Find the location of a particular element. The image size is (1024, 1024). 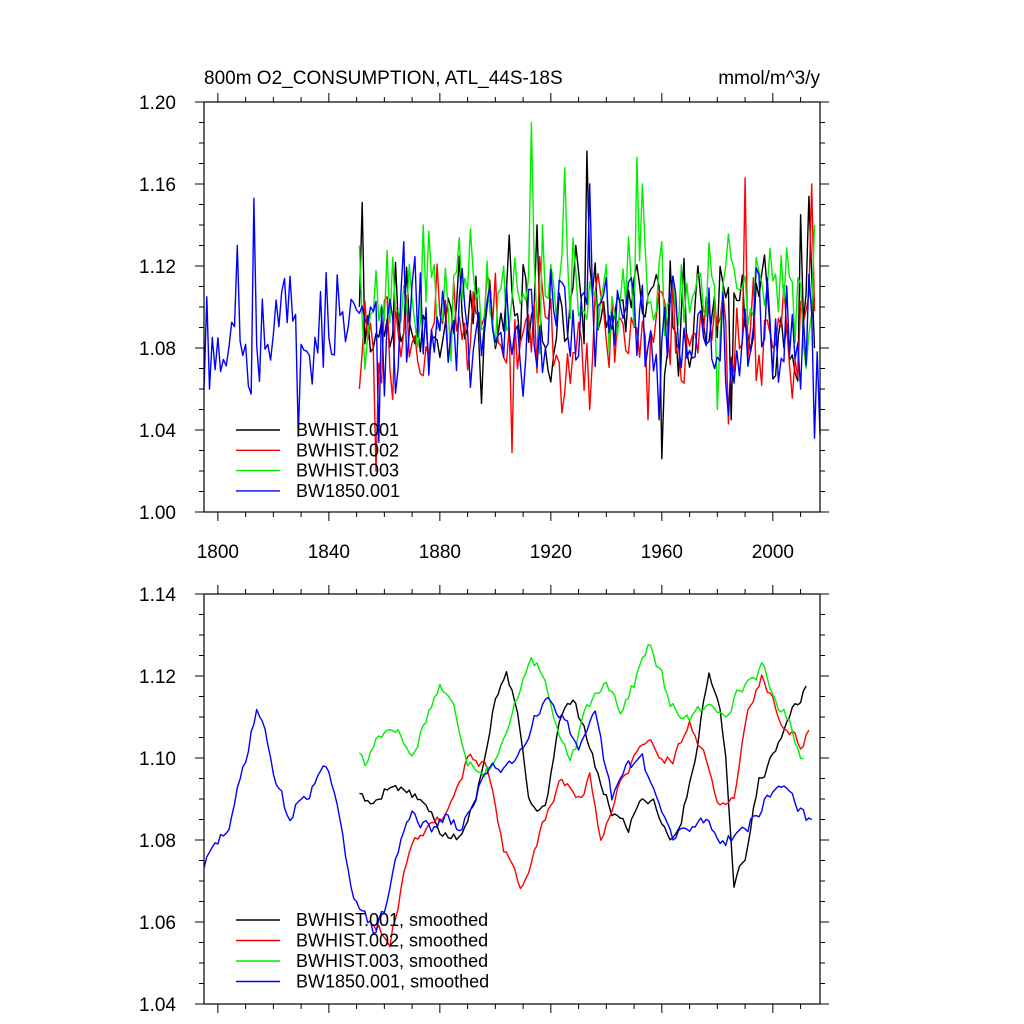

bottom-y-tick-label: 1.08 is located at coordinates (157, 841).